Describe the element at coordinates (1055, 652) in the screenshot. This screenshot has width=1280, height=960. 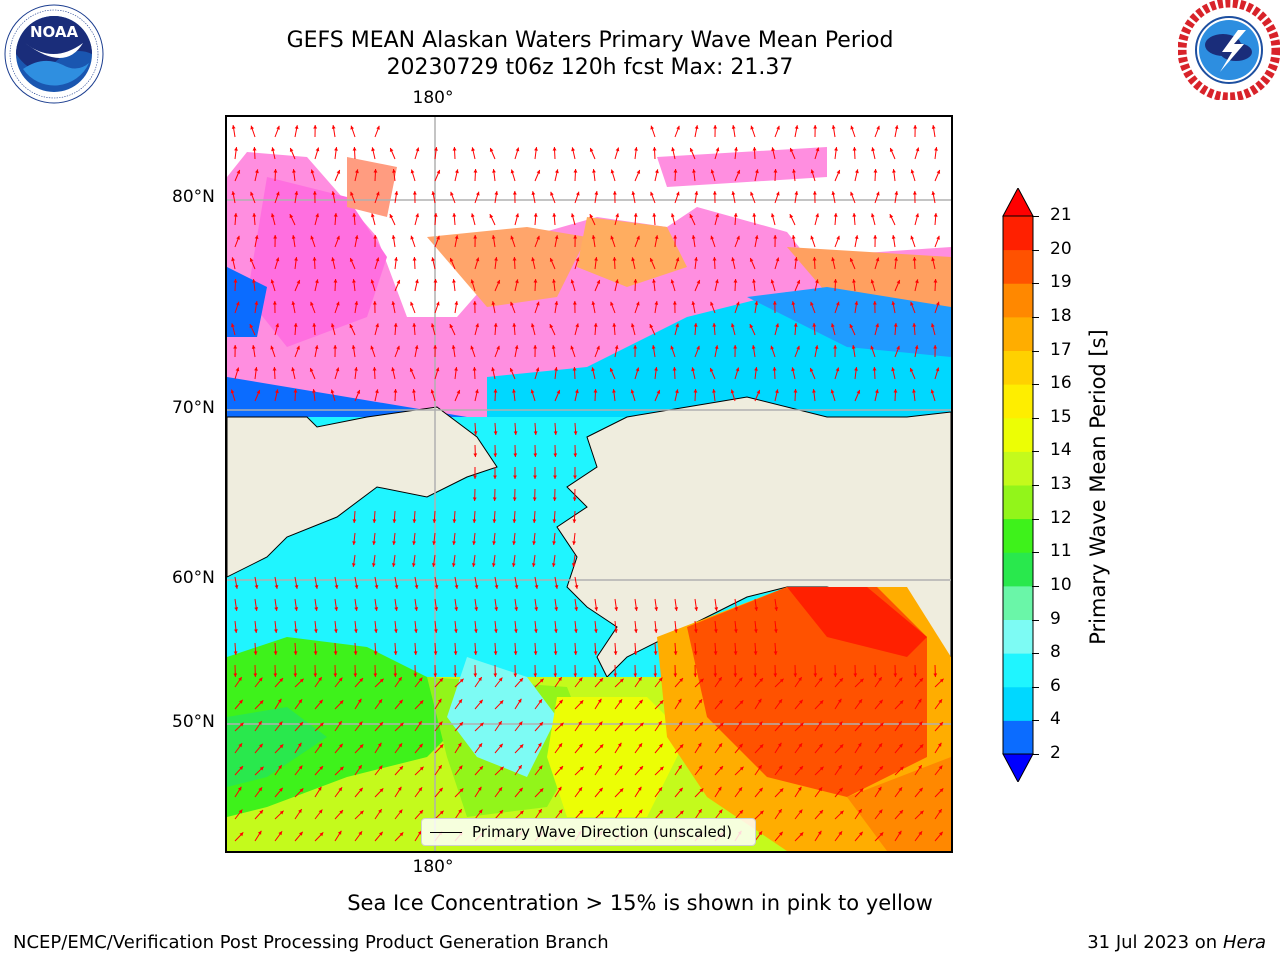
I see `colorbar-tick-label: 8` at that location.